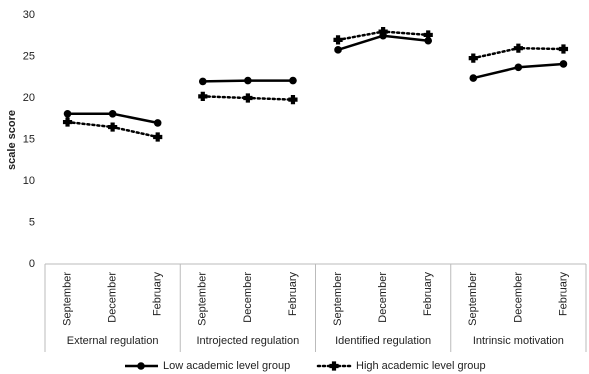 The image size is (589, 374). What do you see at coordinates (12, 140) in the screenshot?
I see `y-axis-label: scale score` at bounding box center [12, 140].